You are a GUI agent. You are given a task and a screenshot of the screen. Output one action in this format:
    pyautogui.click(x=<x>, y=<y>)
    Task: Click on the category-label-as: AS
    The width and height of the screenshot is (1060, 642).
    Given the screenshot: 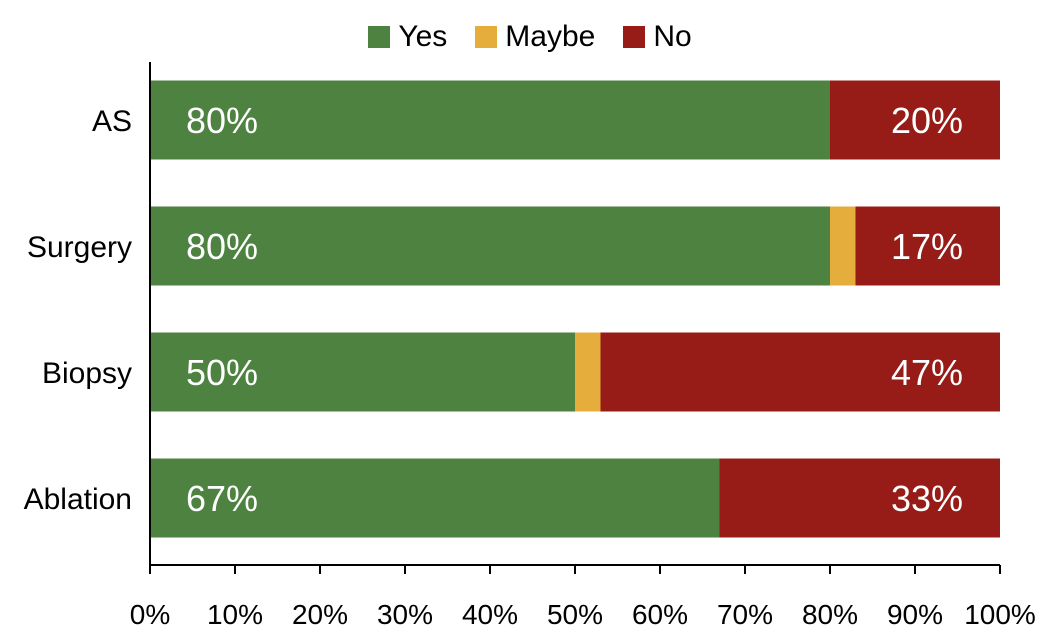 What is the action you would take?
    pyautogui.click(x=112, y=121)
    